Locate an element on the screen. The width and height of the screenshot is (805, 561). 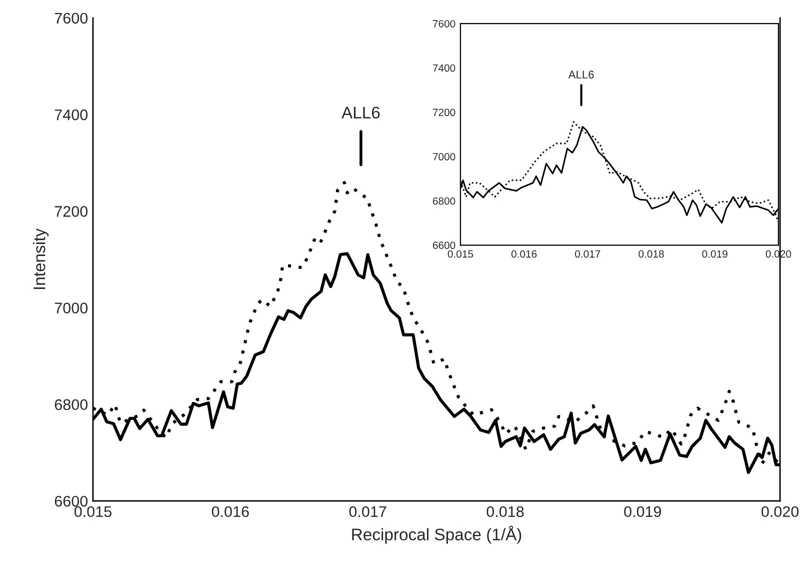
x-tick-label: 0.020 is located at coordinates (780, 512).